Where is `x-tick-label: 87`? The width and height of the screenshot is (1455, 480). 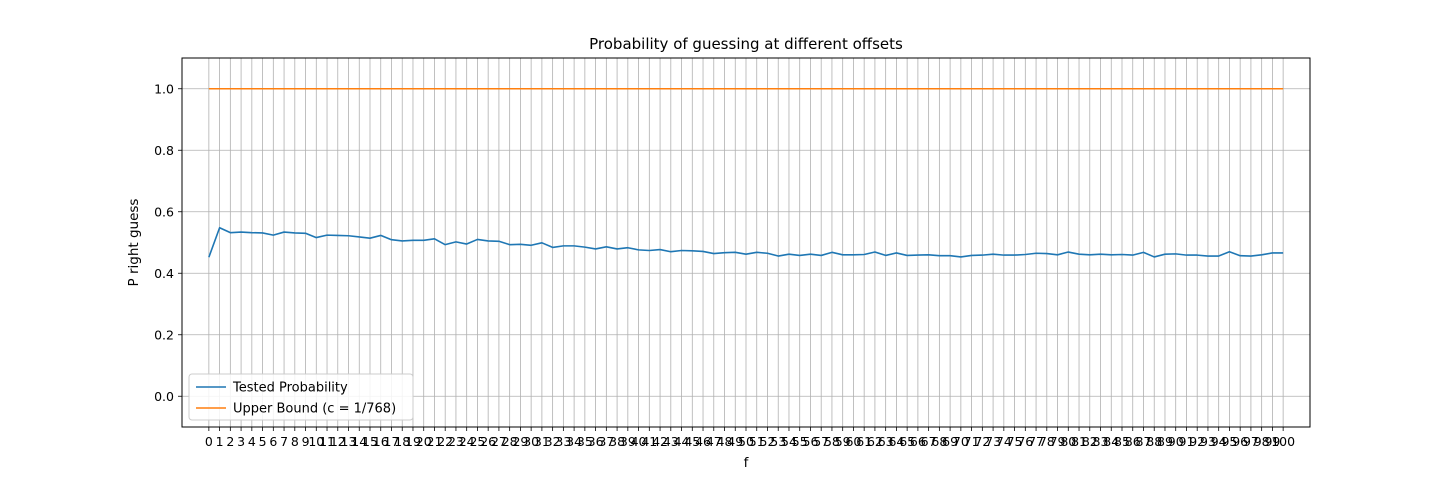 x-tick-label: 87 is located at coordinates (1144, 441).